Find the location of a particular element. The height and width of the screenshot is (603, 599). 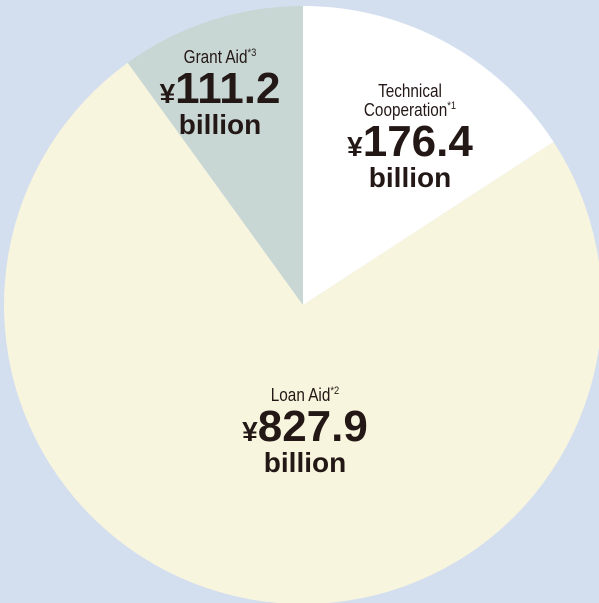

category-name: Technical Cooperation*1 is located at coordinates (410, 101).